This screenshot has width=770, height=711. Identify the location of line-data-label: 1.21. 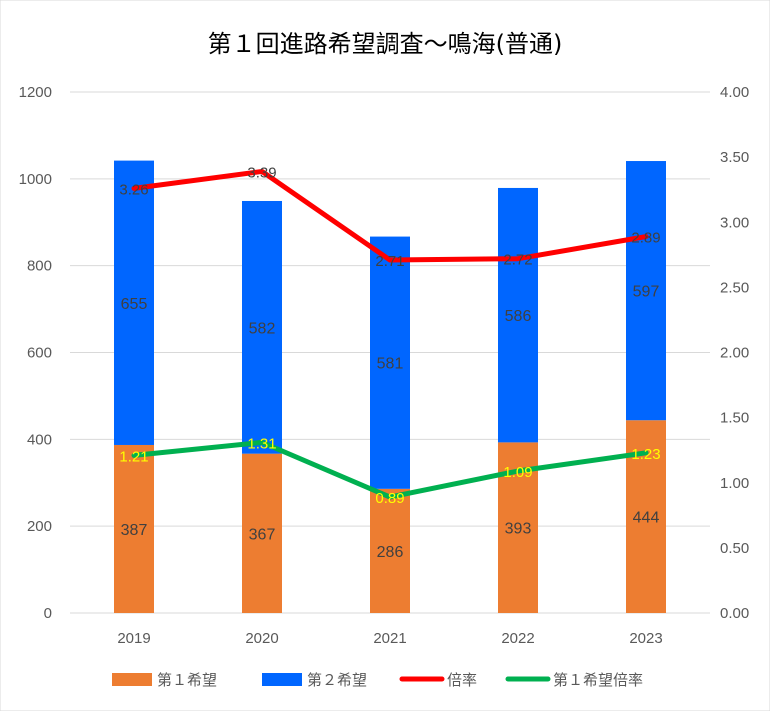
(133, 456).